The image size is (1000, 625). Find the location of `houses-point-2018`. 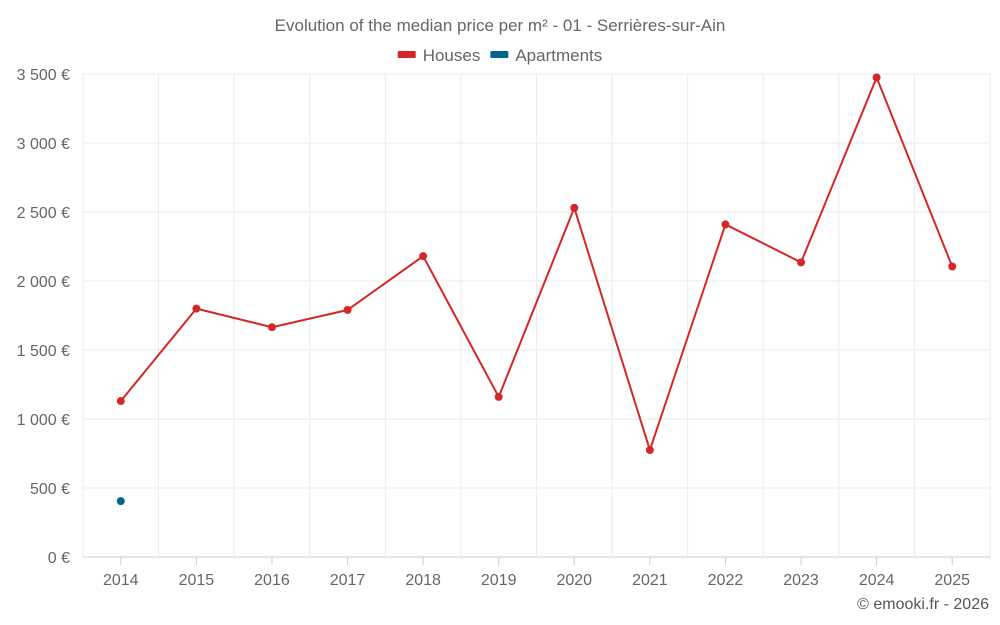

houses-point-2018 is located at coordinates (423, 256).